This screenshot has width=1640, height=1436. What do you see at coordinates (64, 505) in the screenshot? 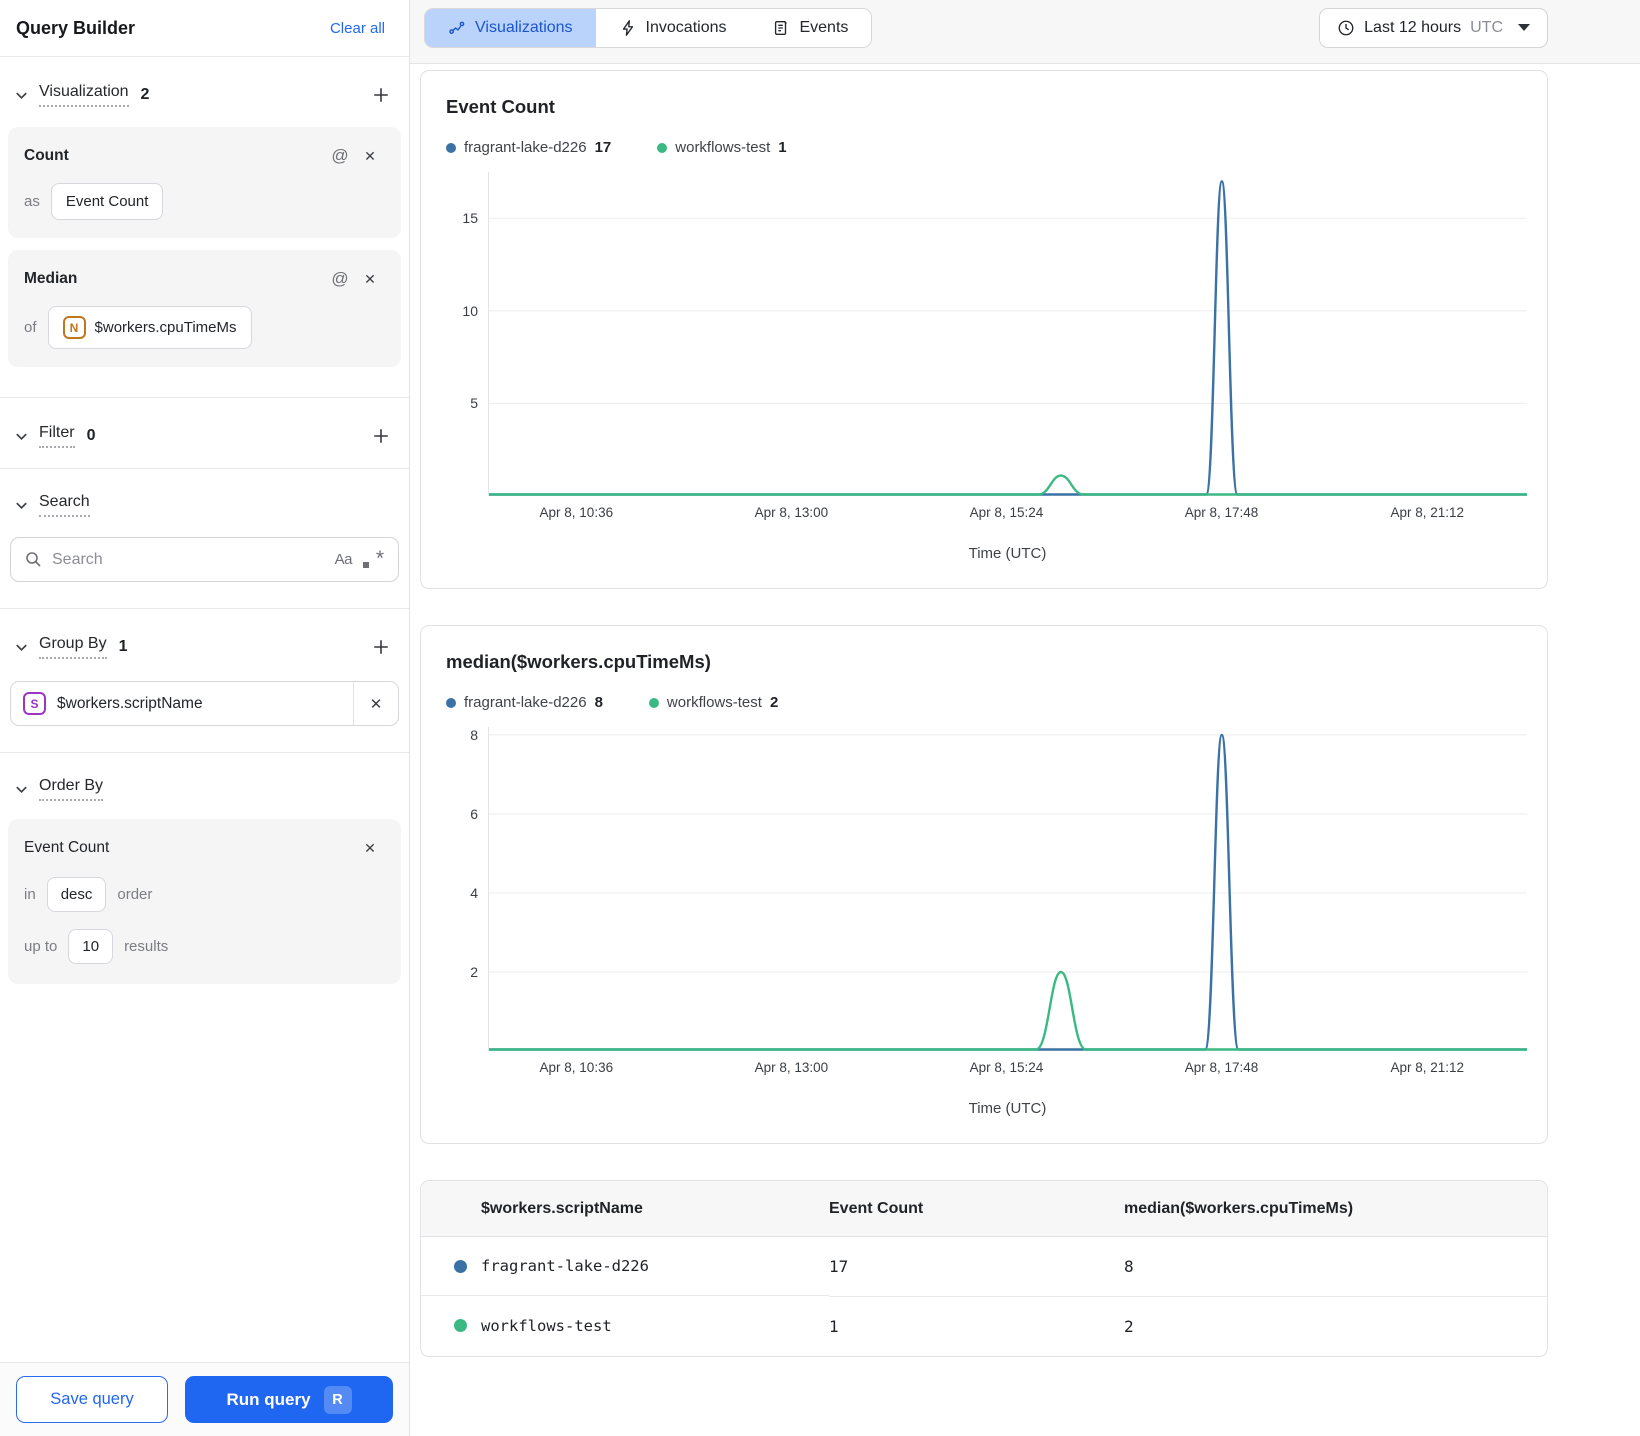
I see `section-search-label: Search` at bounding box center [64, 505].